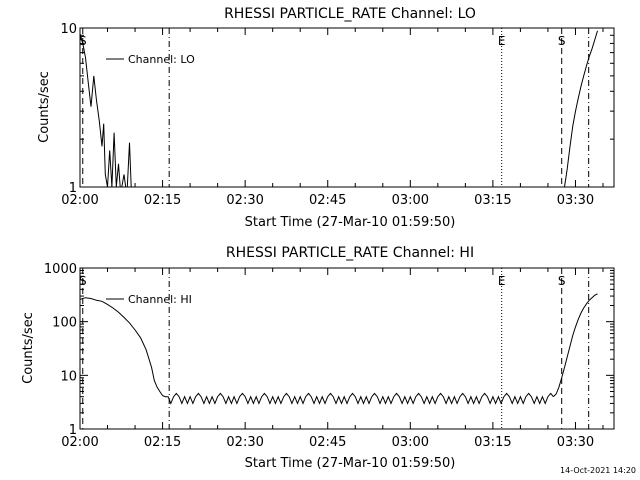 This screenshot has width=640, height=480. Describe the element at coordinates (350, 253) in the screenshot. I see `chart-title: RHESSI PARTICLE_RATE Channel: HI` at that location.